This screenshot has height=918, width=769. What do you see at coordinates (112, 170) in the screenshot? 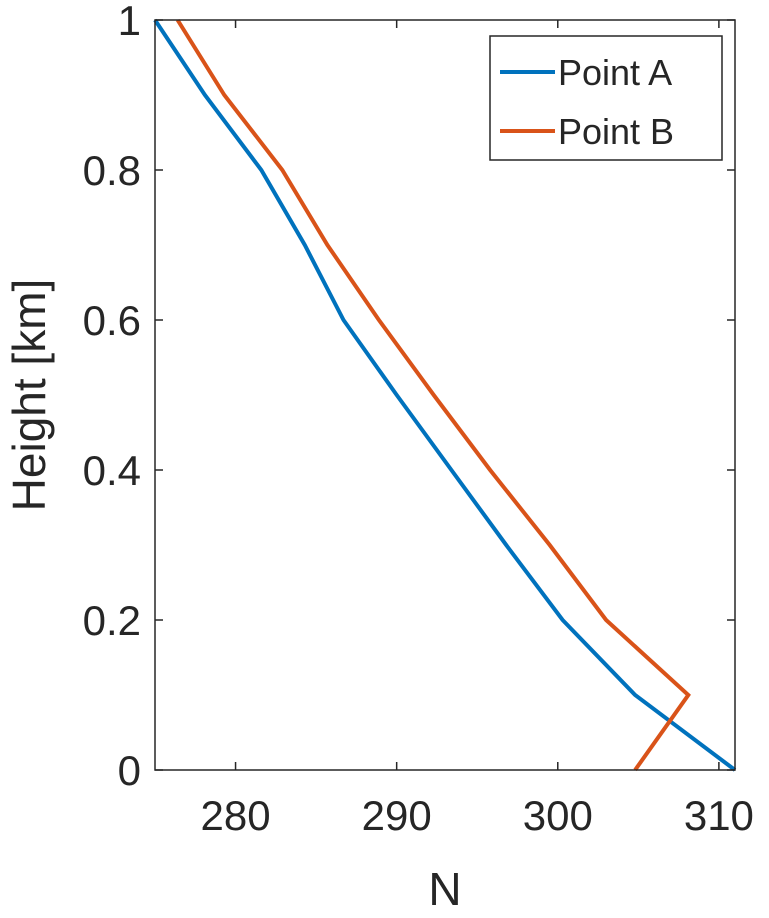
I see `y-tick-label: 0.8` at bounding box center [112, 170].